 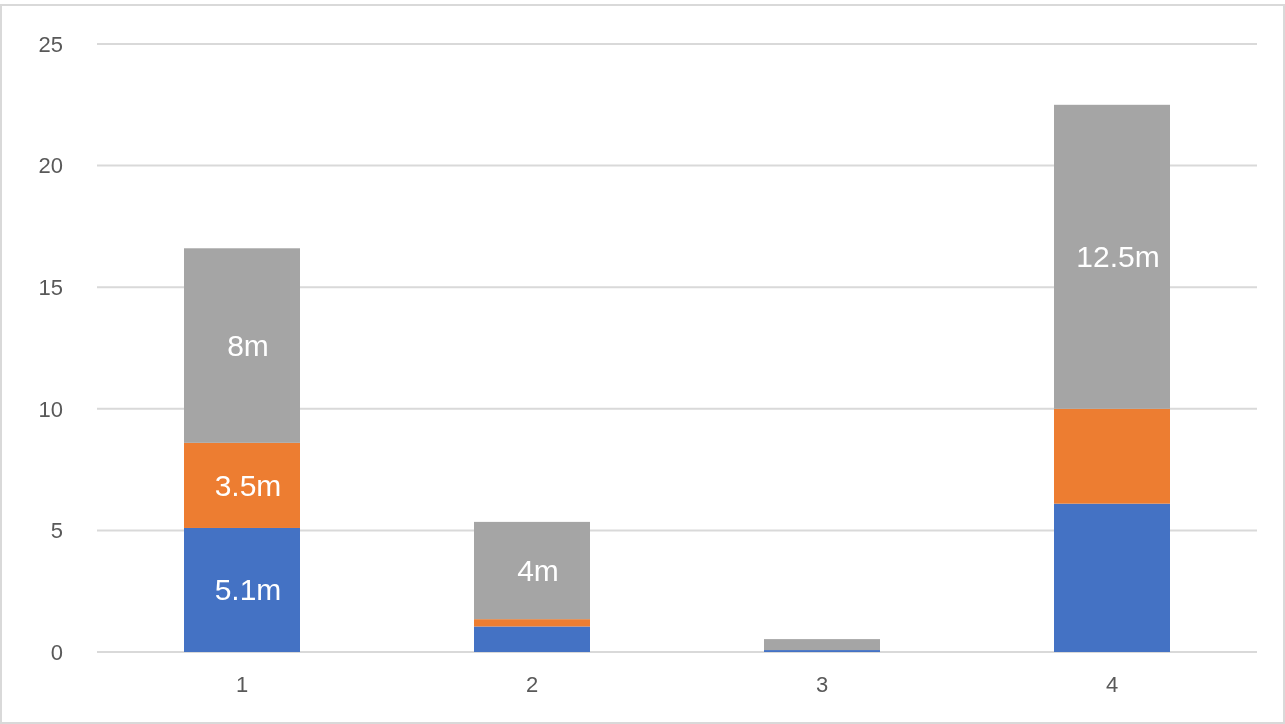 What do you see at coordinates (822, 684) in the screenshot?
I see `x-tick-label: 3` at bounding box center [822, 684].